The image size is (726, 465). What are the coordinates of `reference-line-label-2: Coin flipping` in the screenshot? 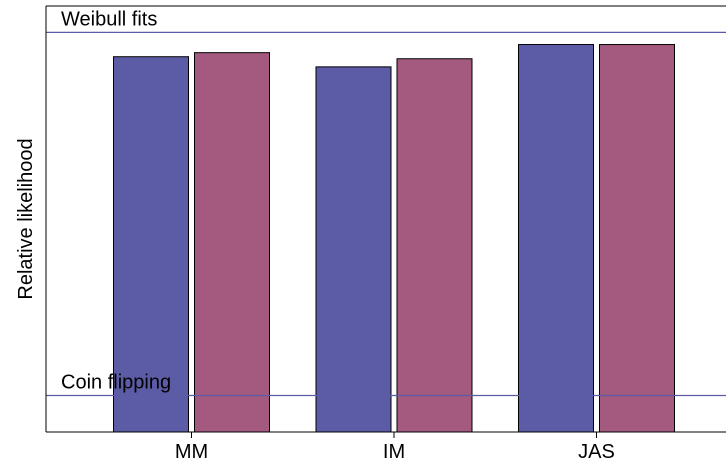 It's located at (116, 382).